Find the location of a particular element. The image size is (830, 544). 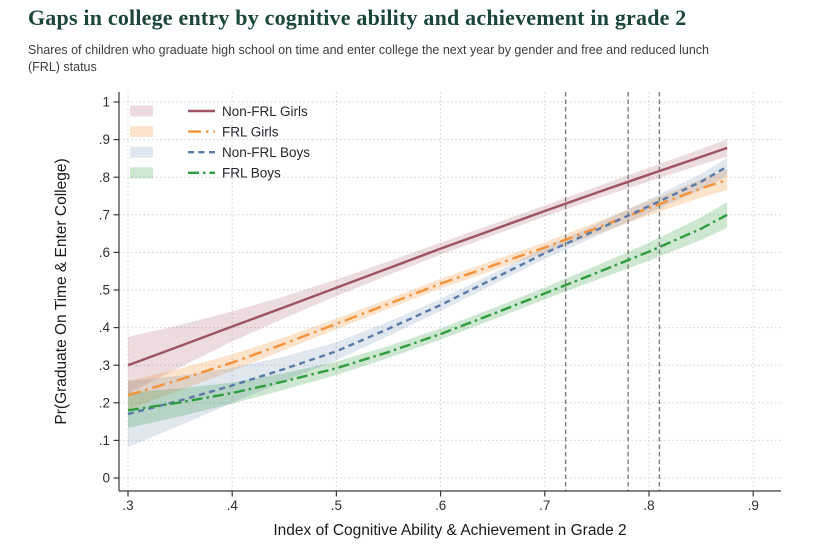

legend-label: FRL Boys is located at coordinates (251, 173).